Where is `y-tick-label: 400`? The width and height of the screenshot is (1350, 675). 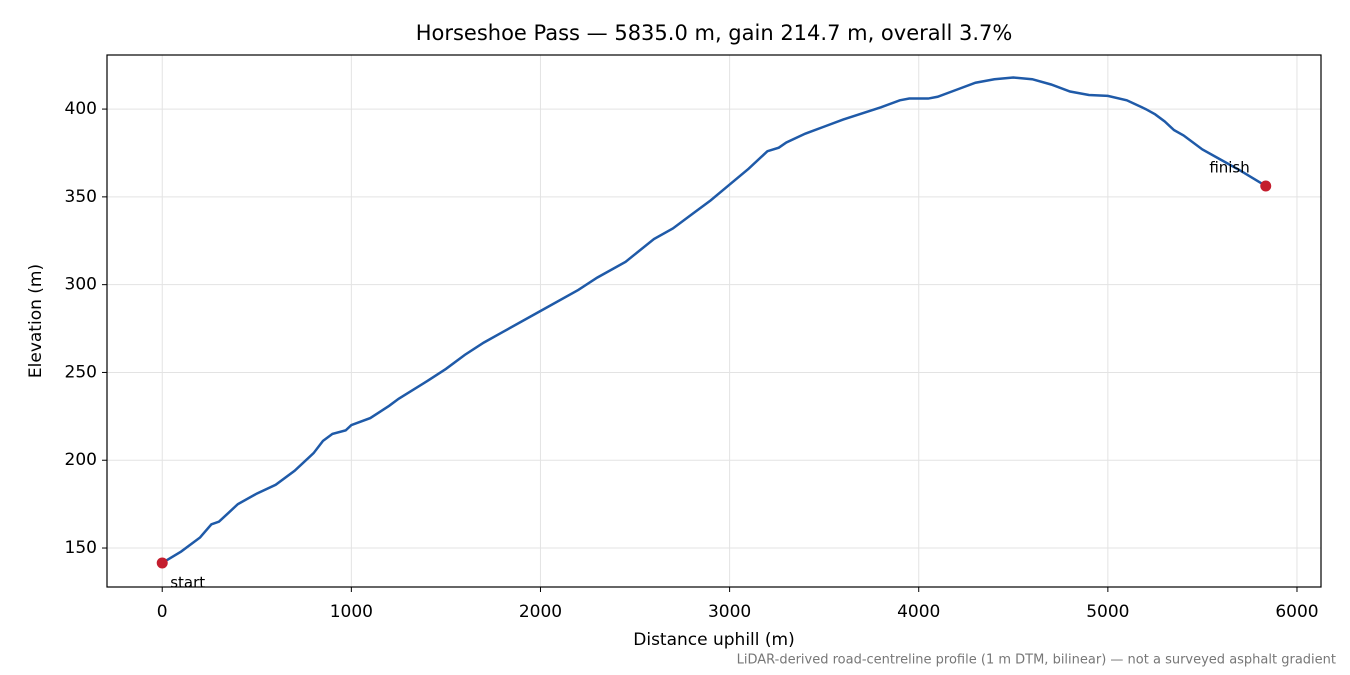
y-tick-label: 400 is located at coordinates (81, 109).